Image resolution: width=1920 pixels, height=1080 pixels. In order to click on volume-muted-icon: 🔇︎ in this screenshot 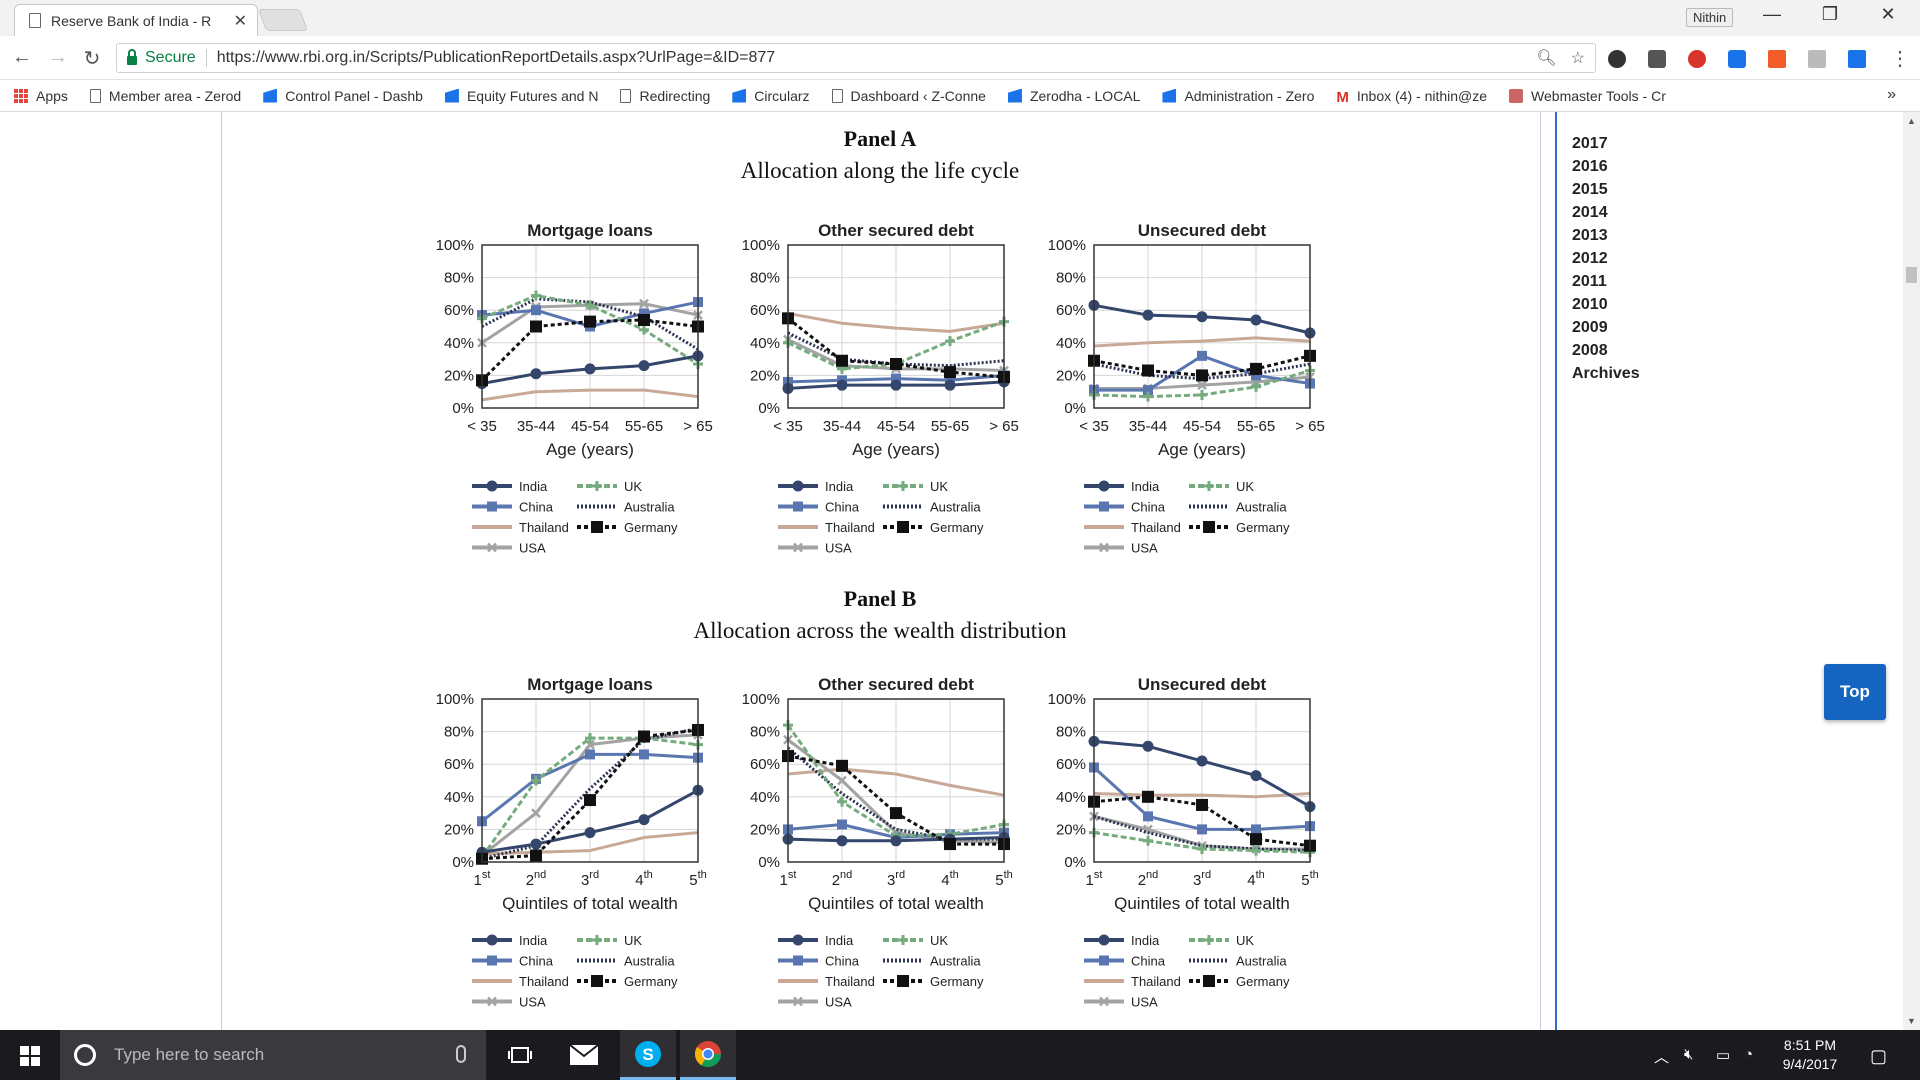, I will do `click(1689, 1054)`.